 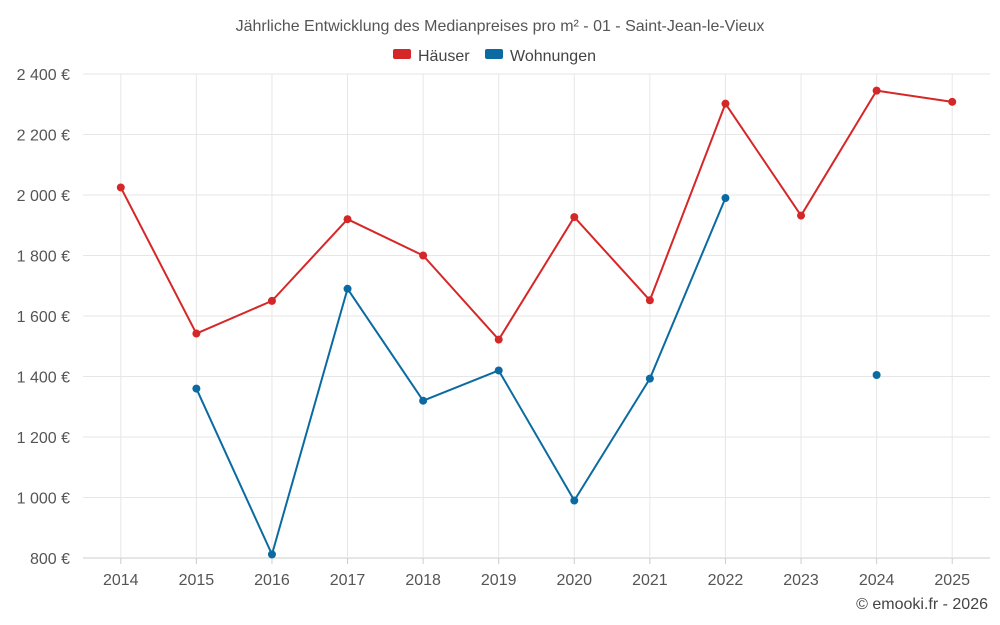 I want to click on series-0-point-2014, so click(x=120, y=187).